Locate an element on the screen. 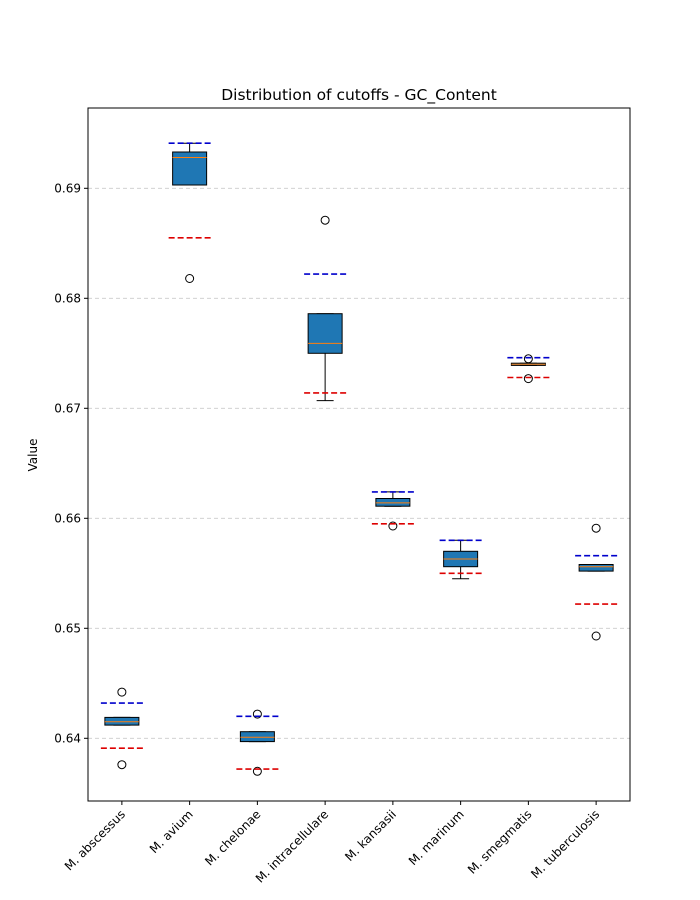 The height and width of the screenshot is (900, 700). y-tick-label: 0.68 is located at coordinates (67, 298).